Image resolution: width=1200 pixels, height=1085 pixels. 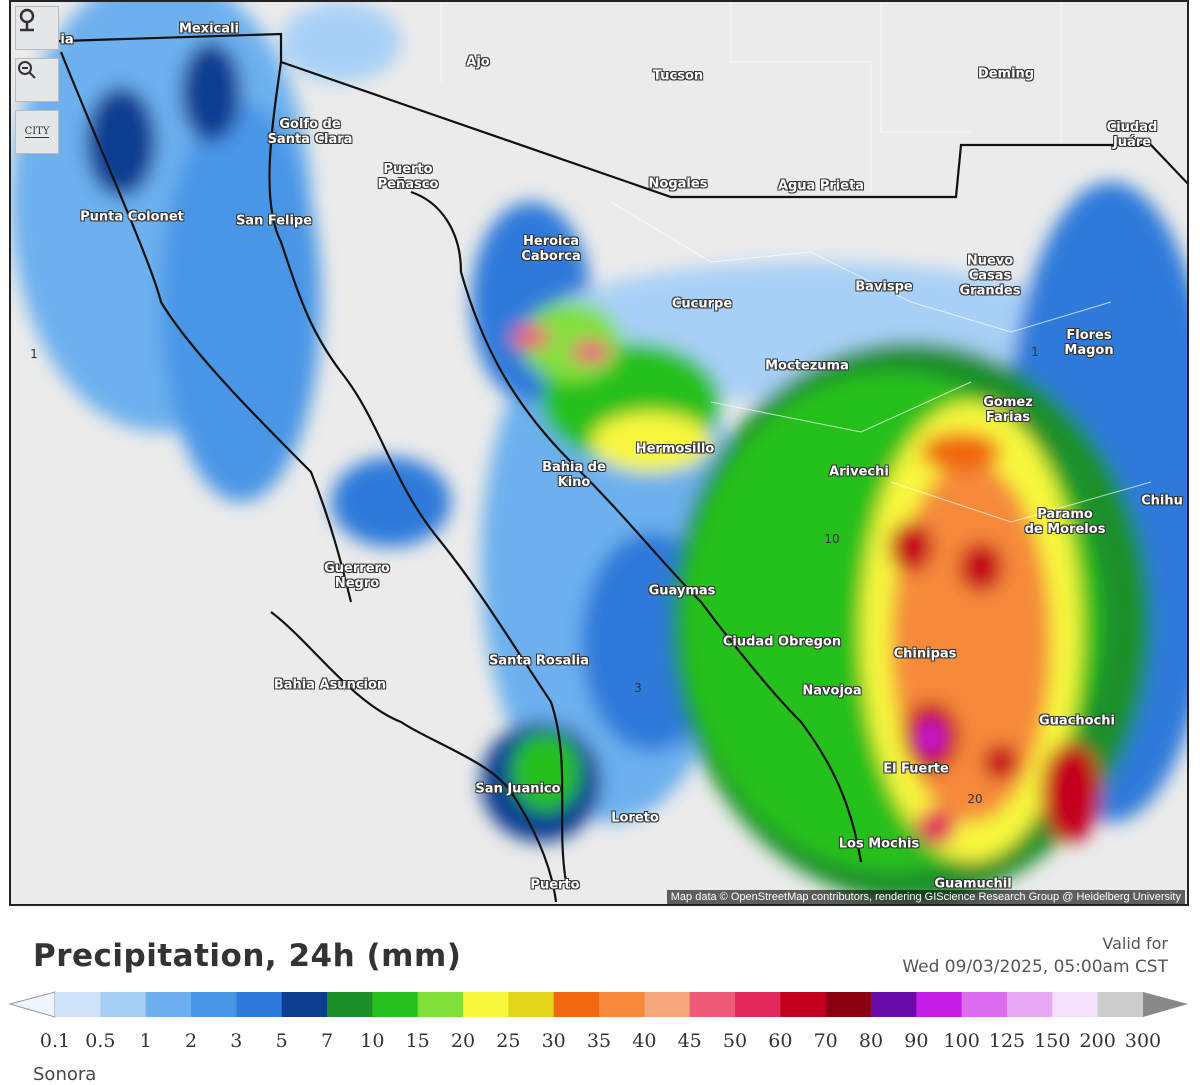 What do you see at coordinates (191, 1041) in the screenshot?
I see `legend-tick-label: 2` at bounding box center [191, 1041].